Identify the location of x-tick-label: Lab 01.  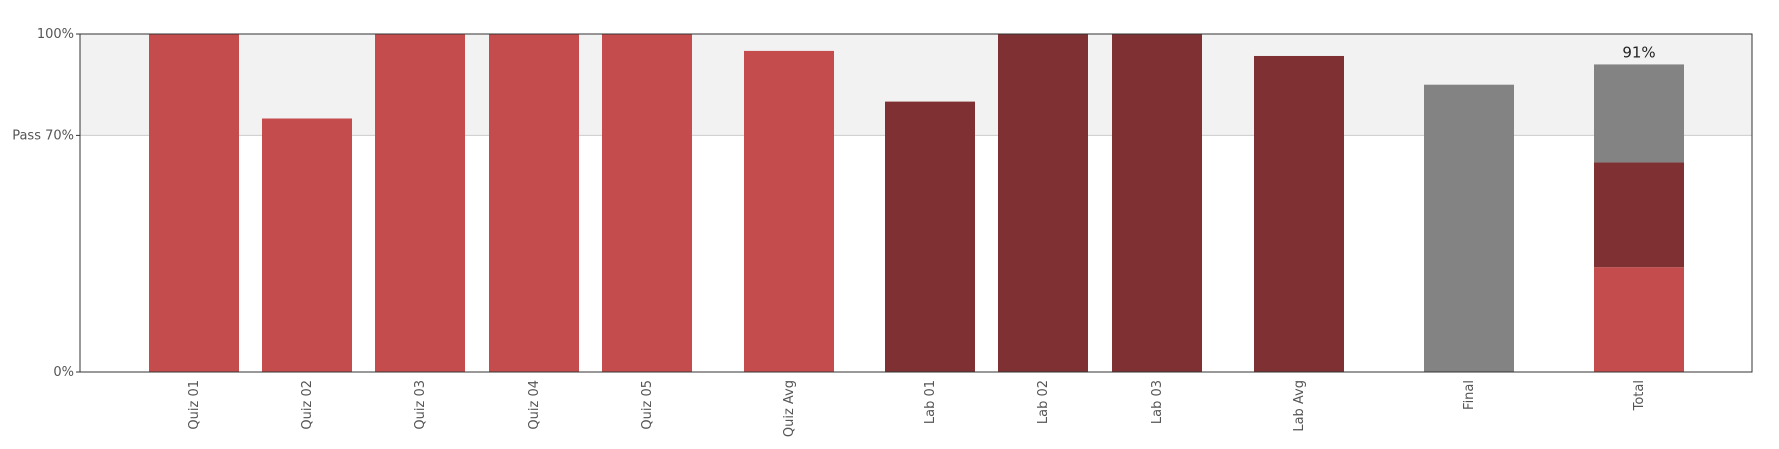
(930, 402).